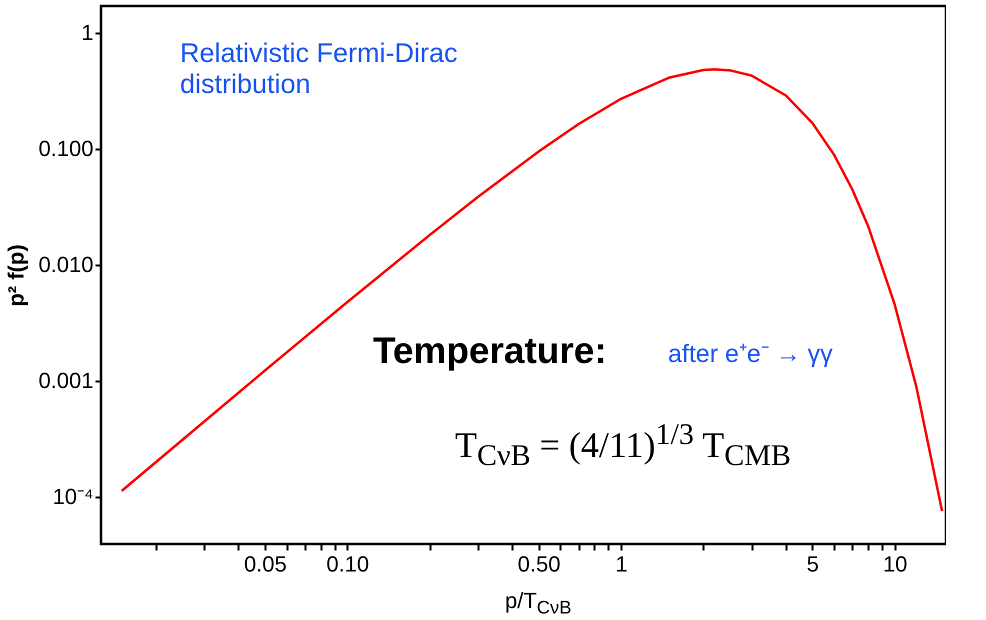  What do you see at coordinates (15, 275) in the screenshot?
I see `y-axis-title: p² f(p)` at bounding box center [15, 275].